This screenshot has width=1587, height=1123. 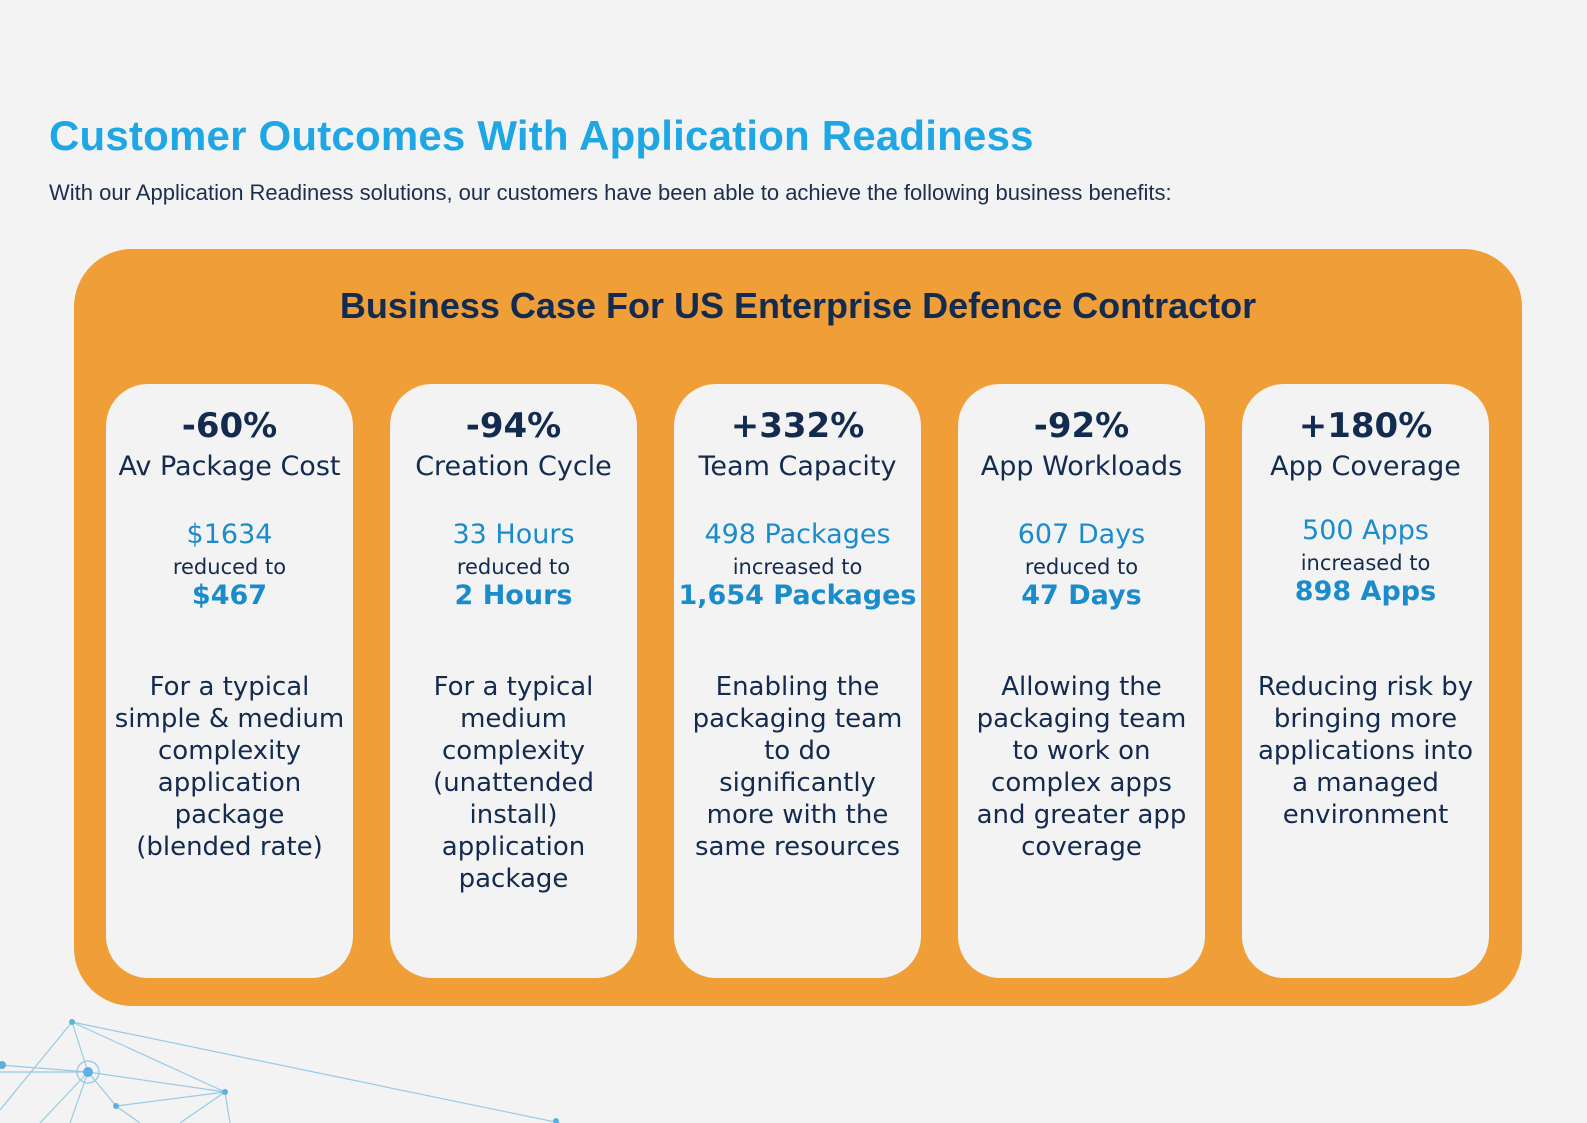 What do you see at coordinates (797, 466) in the screenshot?
I see `card-label: Team Capacity` at bounding box center [797, 466].